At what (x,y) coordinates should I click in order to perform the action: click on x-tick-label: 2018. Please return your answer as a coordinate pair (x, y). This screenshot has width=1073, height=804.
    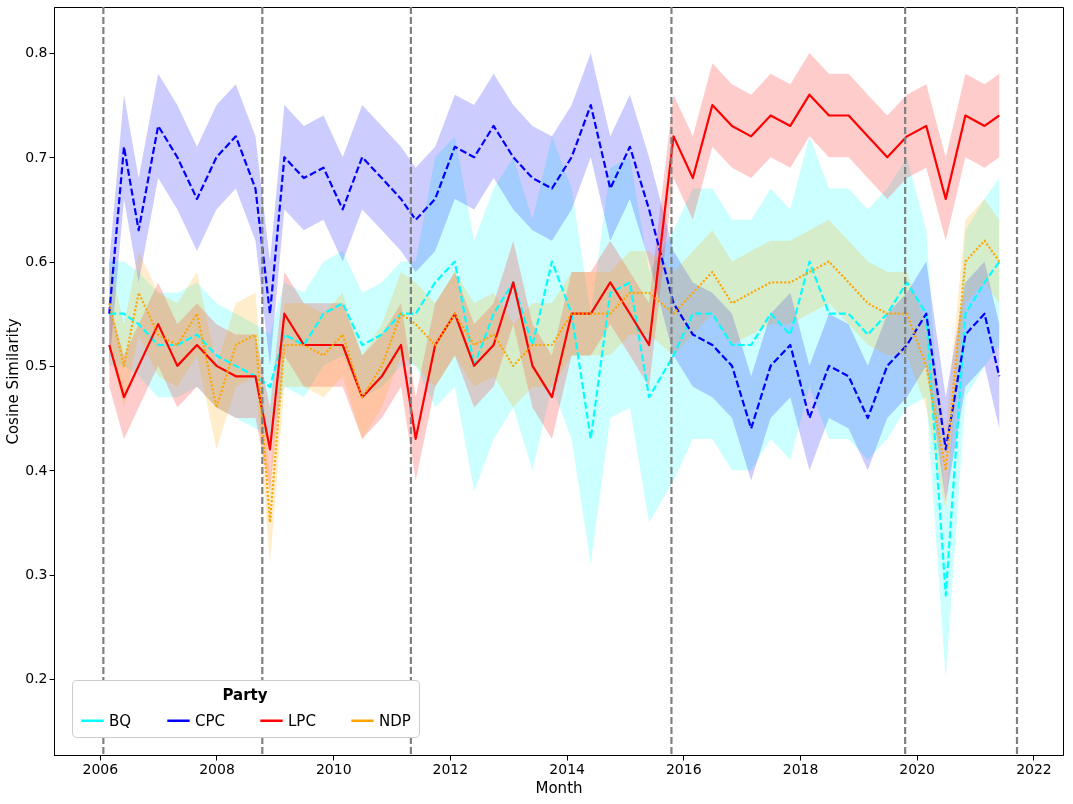
    Looking at the image, I should click on (800, 768).